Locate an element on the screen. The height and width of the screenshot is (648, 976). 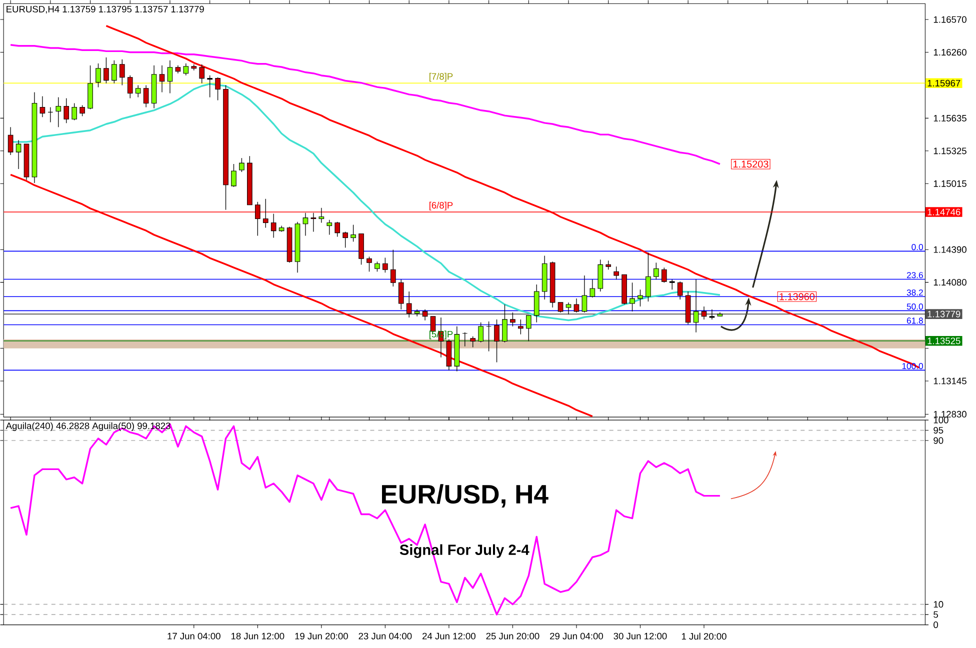
annotation: [6/8]P is located at coordinates (441, 206).